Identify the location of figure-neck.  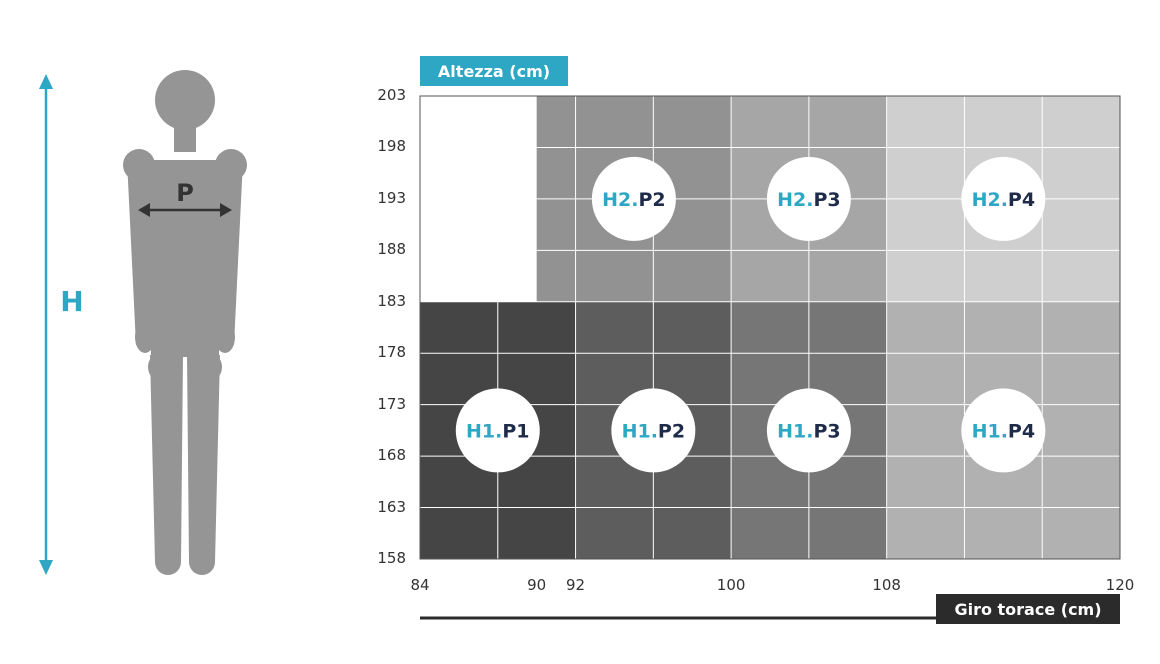
(185, 140).